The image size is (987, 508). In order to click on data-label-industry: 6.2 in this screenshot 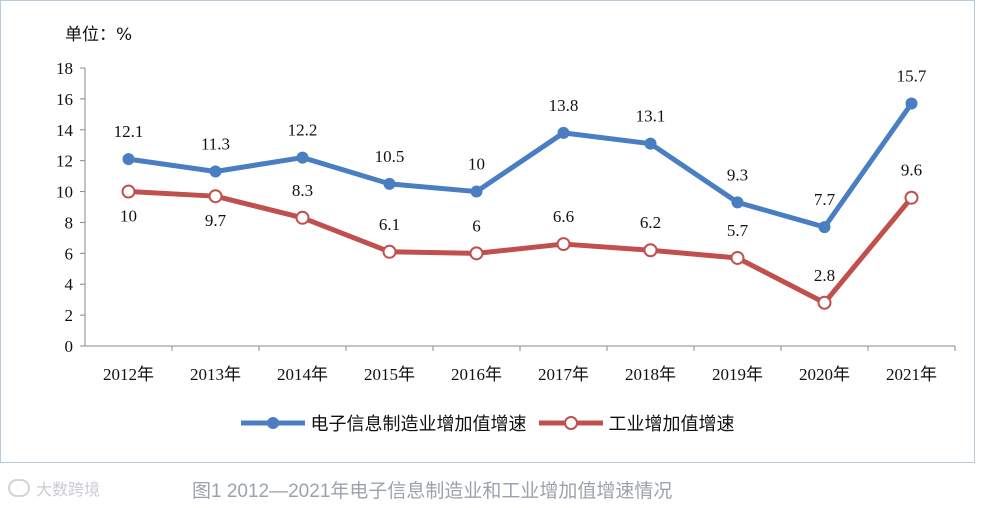, I will do `click(650, 222)`.